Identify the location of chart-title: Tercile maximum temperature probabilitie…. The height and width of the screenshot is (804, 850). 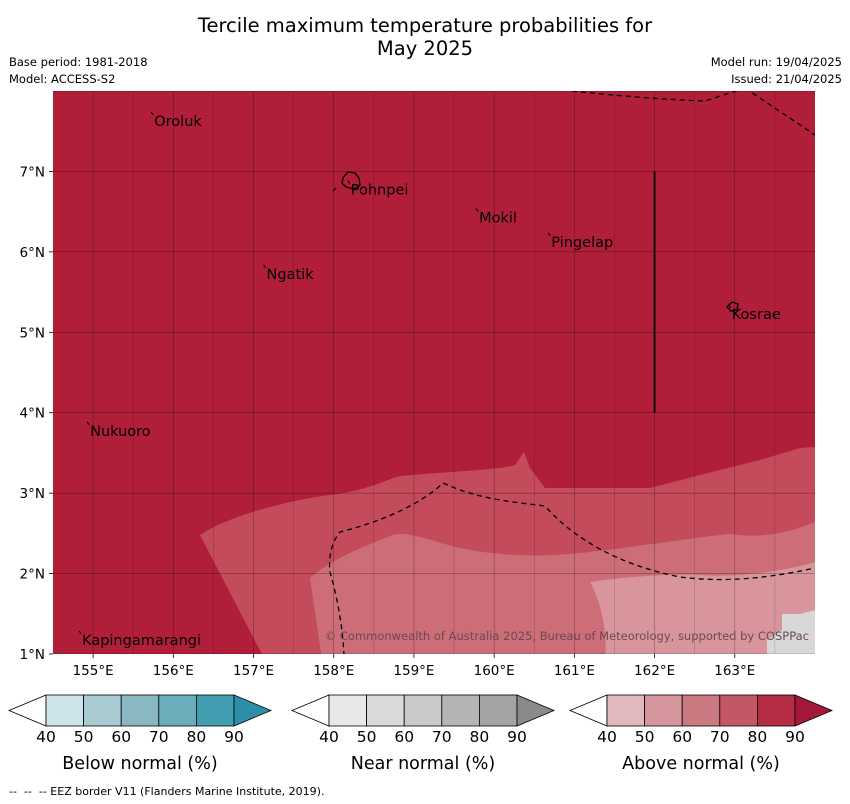
(425, 37).